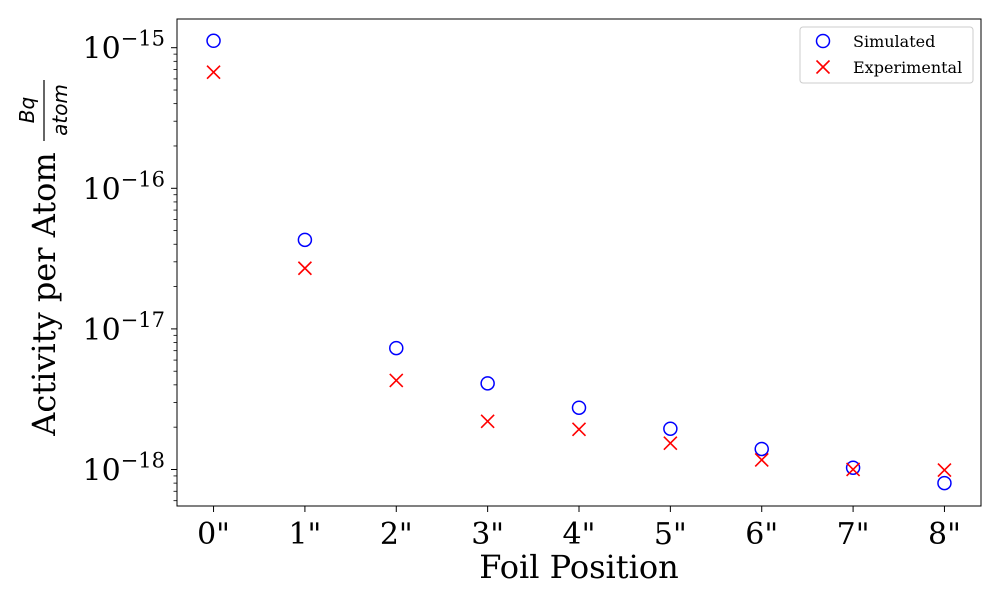  Describe the element at coordinates (143, 460) in the screenshot. I see `y-tick-exponent: −18` at that location.